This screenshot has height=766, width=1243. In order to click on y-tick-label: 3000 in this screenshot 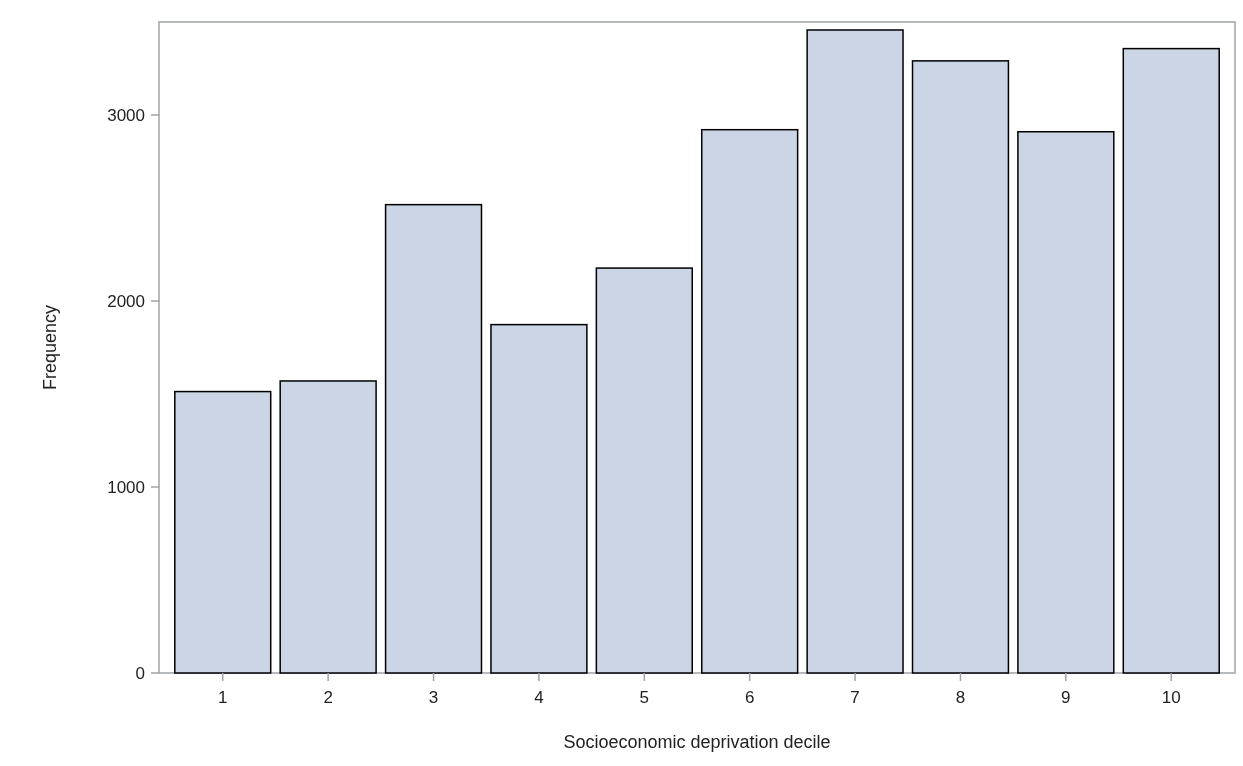, I will do `click(126, 115)`.